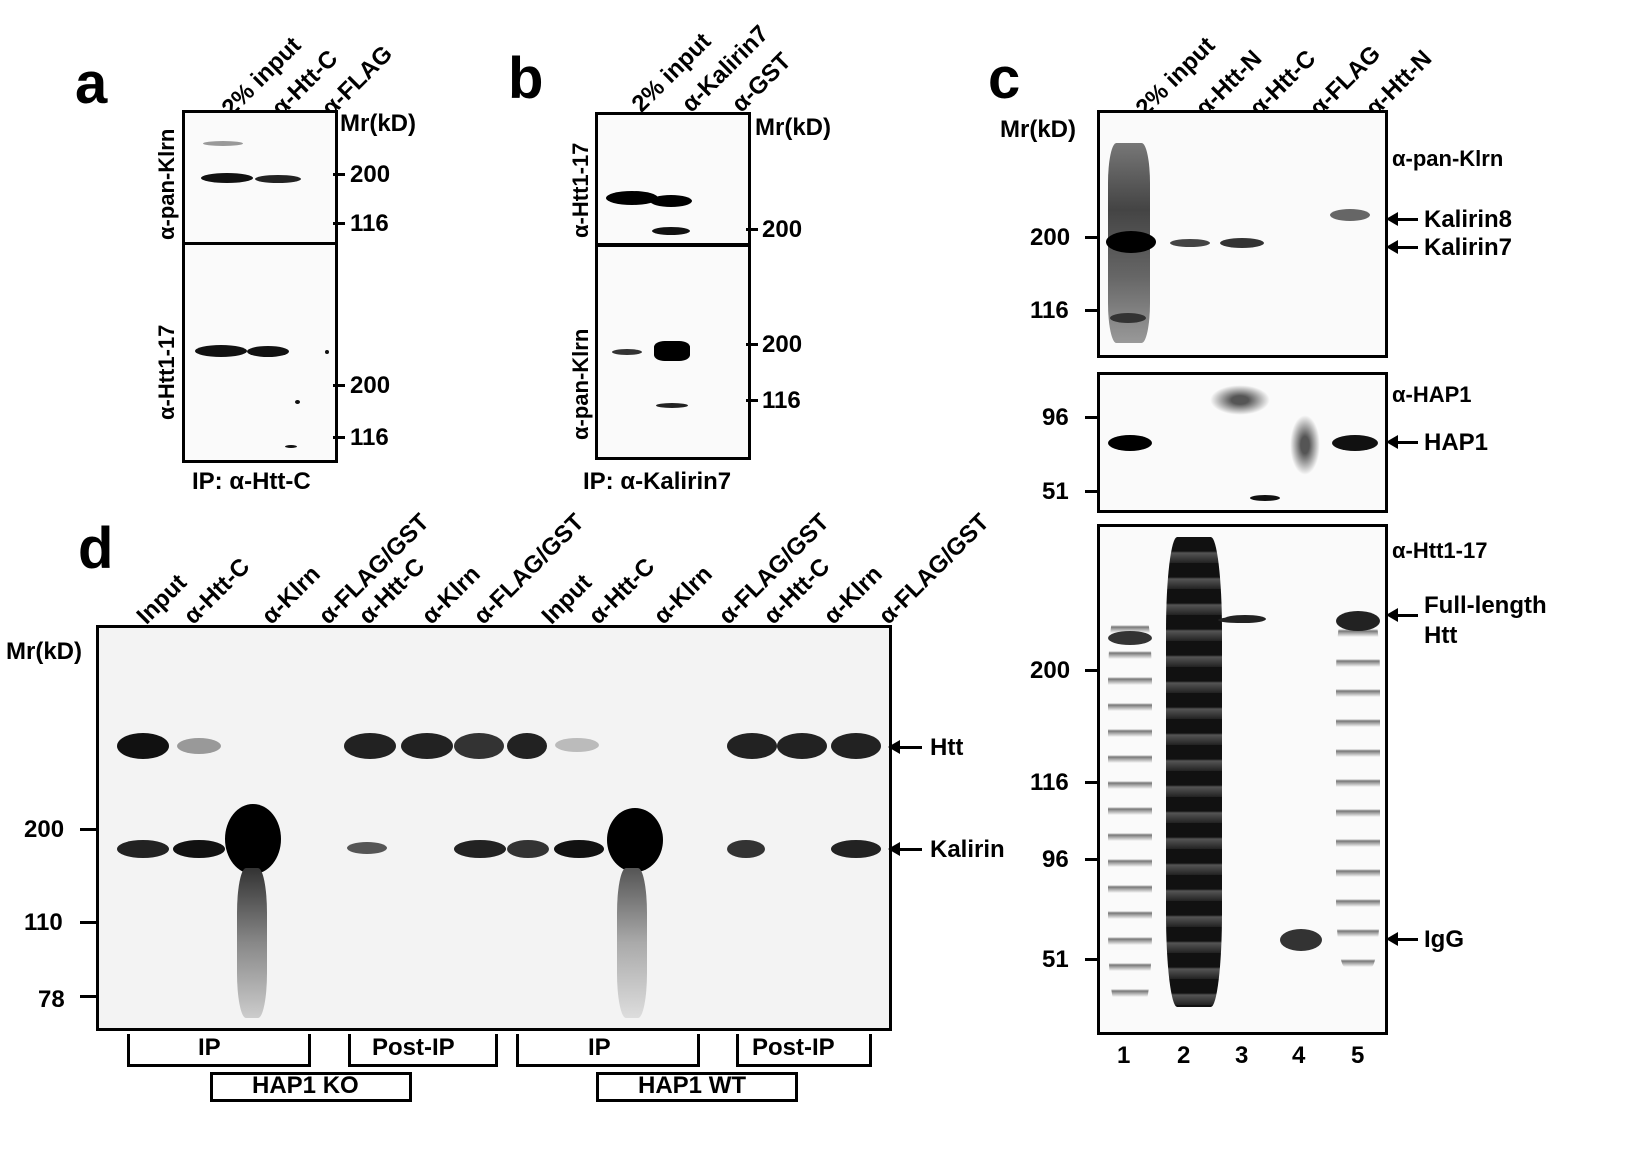 The width and height of the screenshot is (1650, 1163). Describe the element at coordinates (1124, 1055) in the screenshot. I see `lane-number: 1` at that location.